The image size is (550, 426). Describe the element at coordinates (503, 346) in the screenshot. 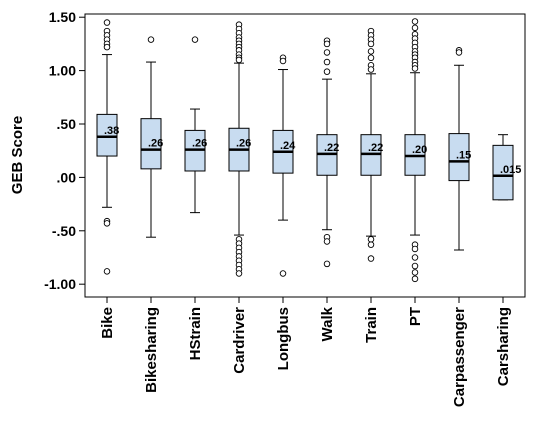

I see `x-category-label: Carsharing` at that location.